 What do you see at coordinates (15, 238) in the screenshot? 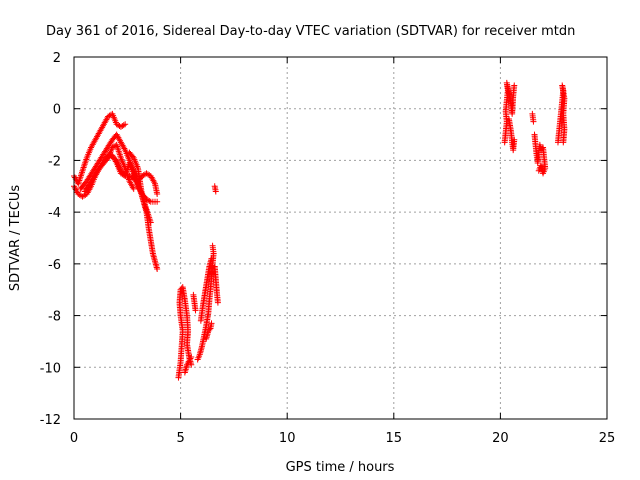
I see `y-axis-label: SDTVAR / TECUs` at bounding box center [15, 238].